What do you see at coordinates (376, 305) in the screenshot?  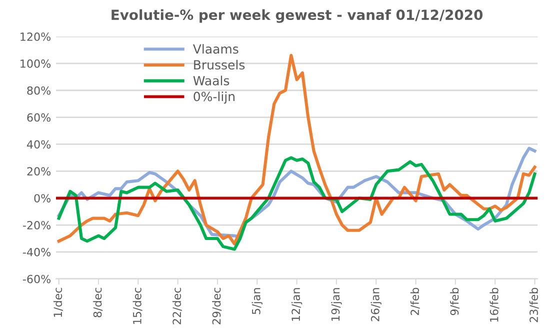 I see `x-tick-label: 26/jan` at bounding box center [376, 305].